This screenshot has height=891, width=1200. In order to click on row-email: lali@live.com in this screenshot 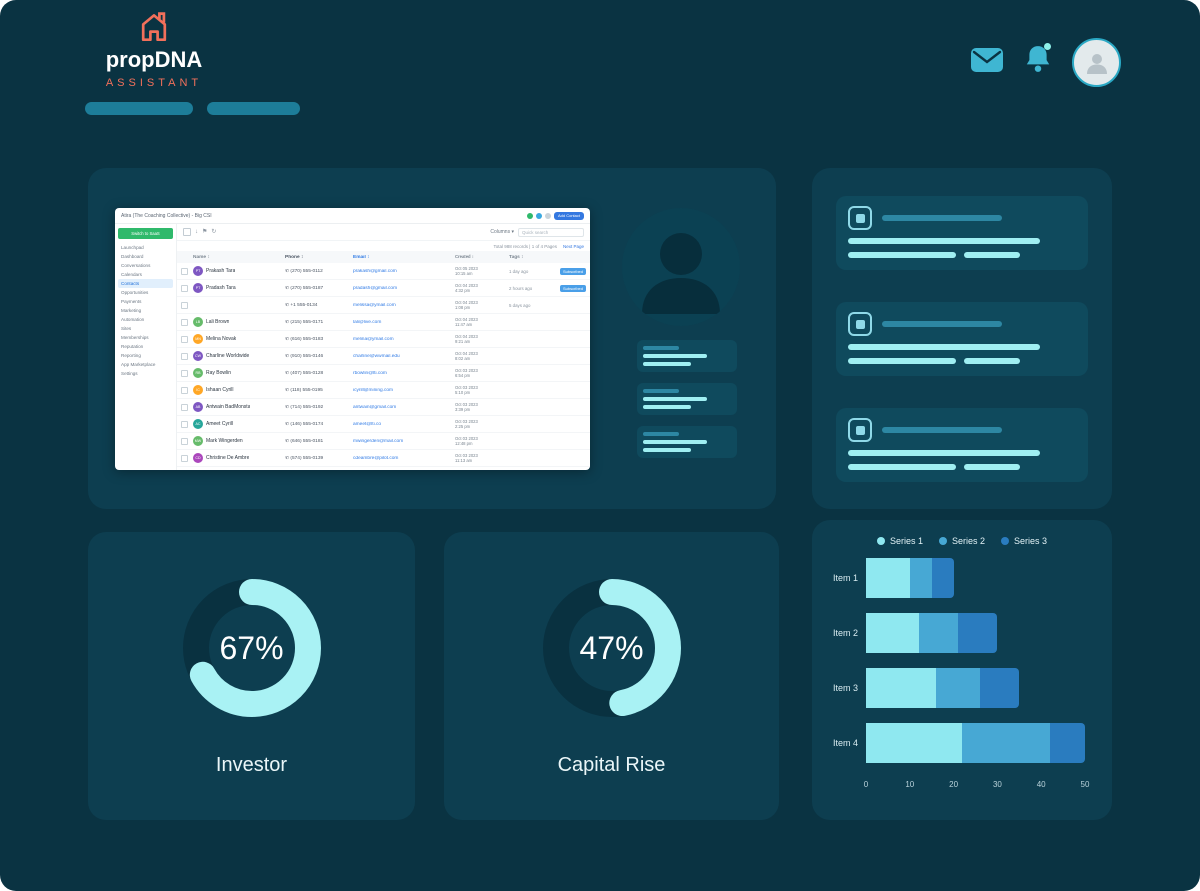, I will do `click(367, 322)`.